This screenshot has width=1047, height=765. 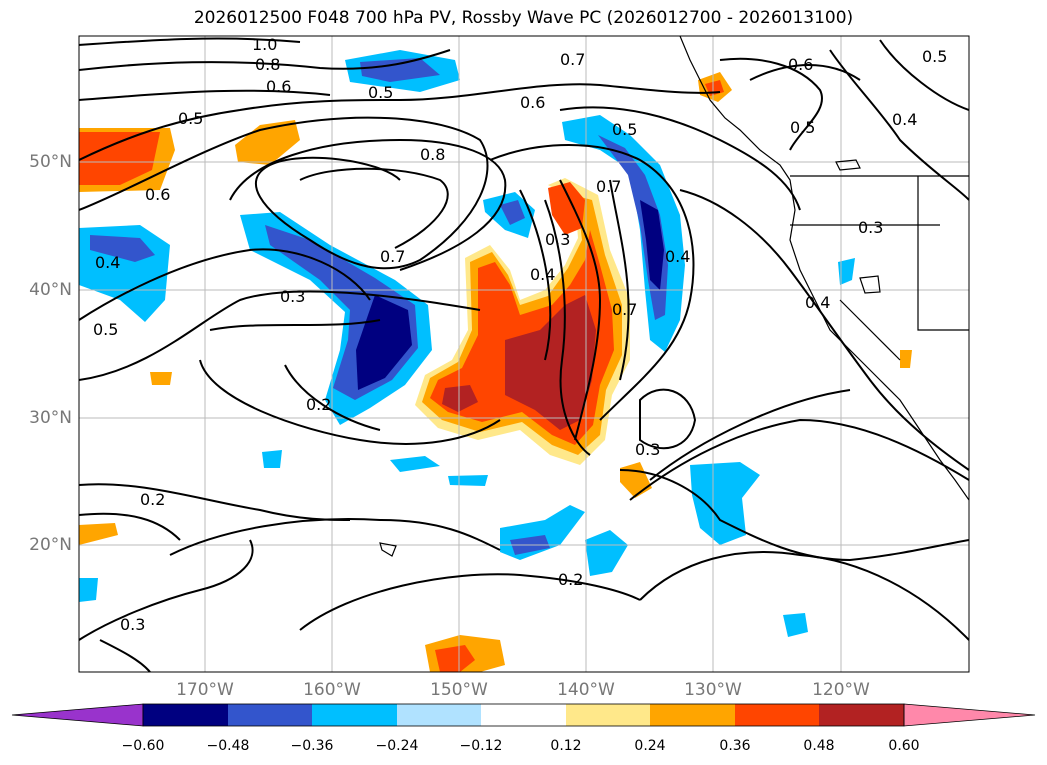 What do you see at coordinates (586, 690) in the screenshot?
I see `lon-label: 140°W` at bounding box center [586, 690].